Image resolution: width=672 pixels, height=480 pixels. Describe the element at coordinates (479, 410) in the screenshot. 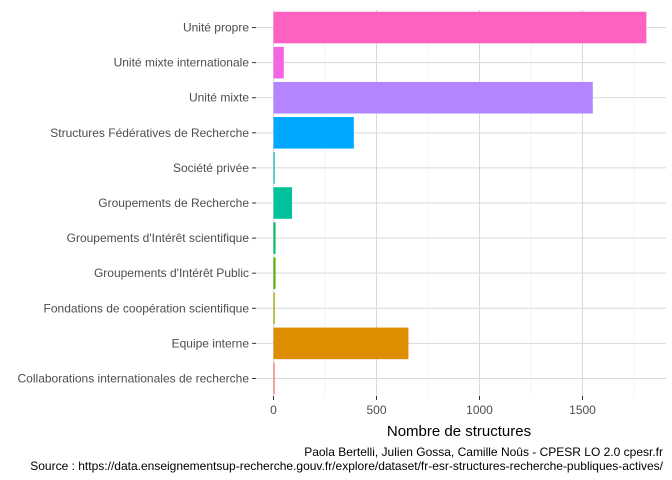

I see `x-tick-label: 1000` at that location.